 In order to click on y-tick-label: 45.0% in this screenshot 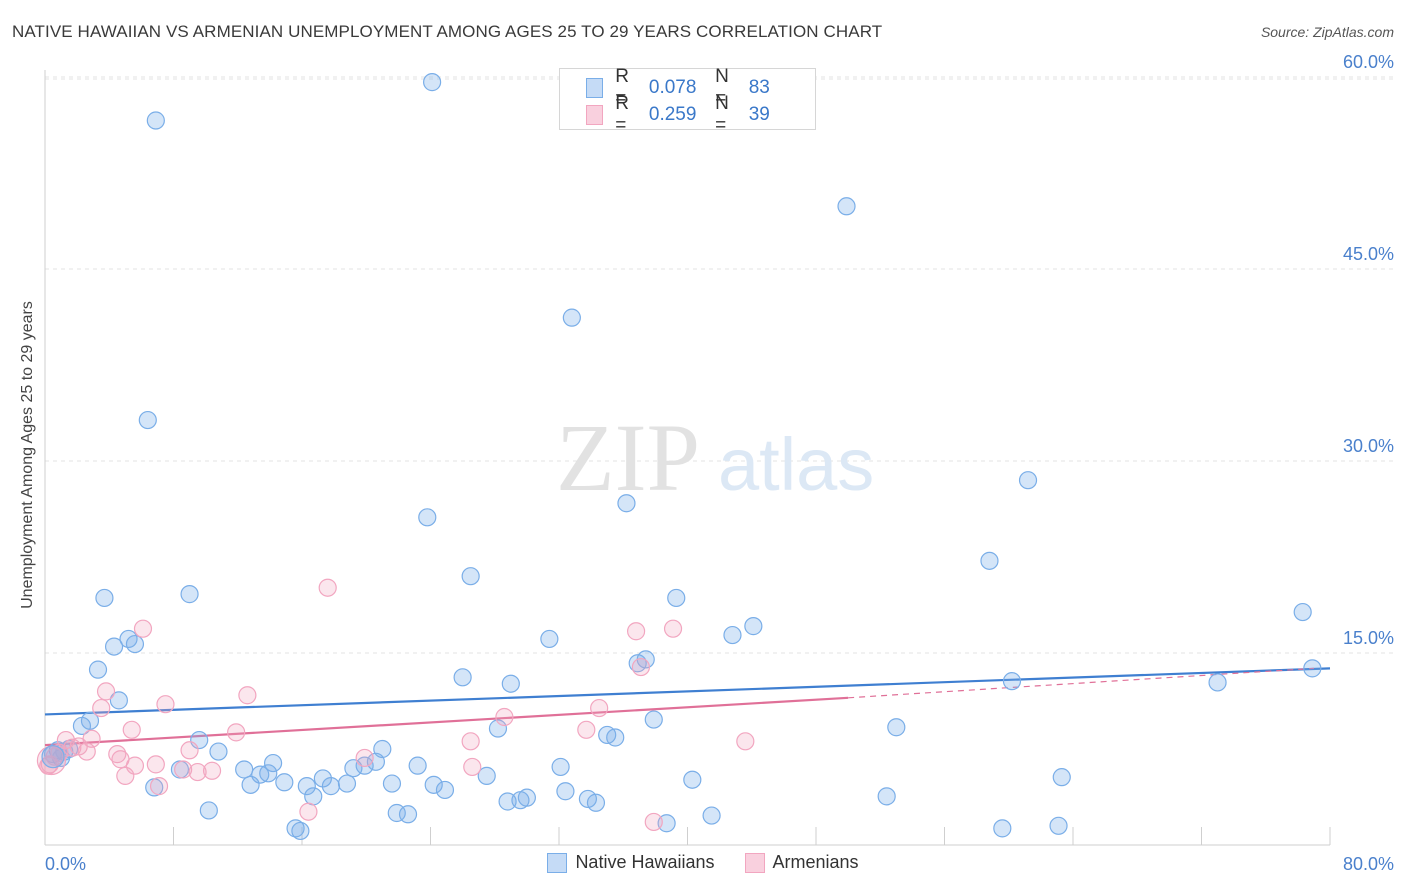, I will do `click(1368, 254)`.